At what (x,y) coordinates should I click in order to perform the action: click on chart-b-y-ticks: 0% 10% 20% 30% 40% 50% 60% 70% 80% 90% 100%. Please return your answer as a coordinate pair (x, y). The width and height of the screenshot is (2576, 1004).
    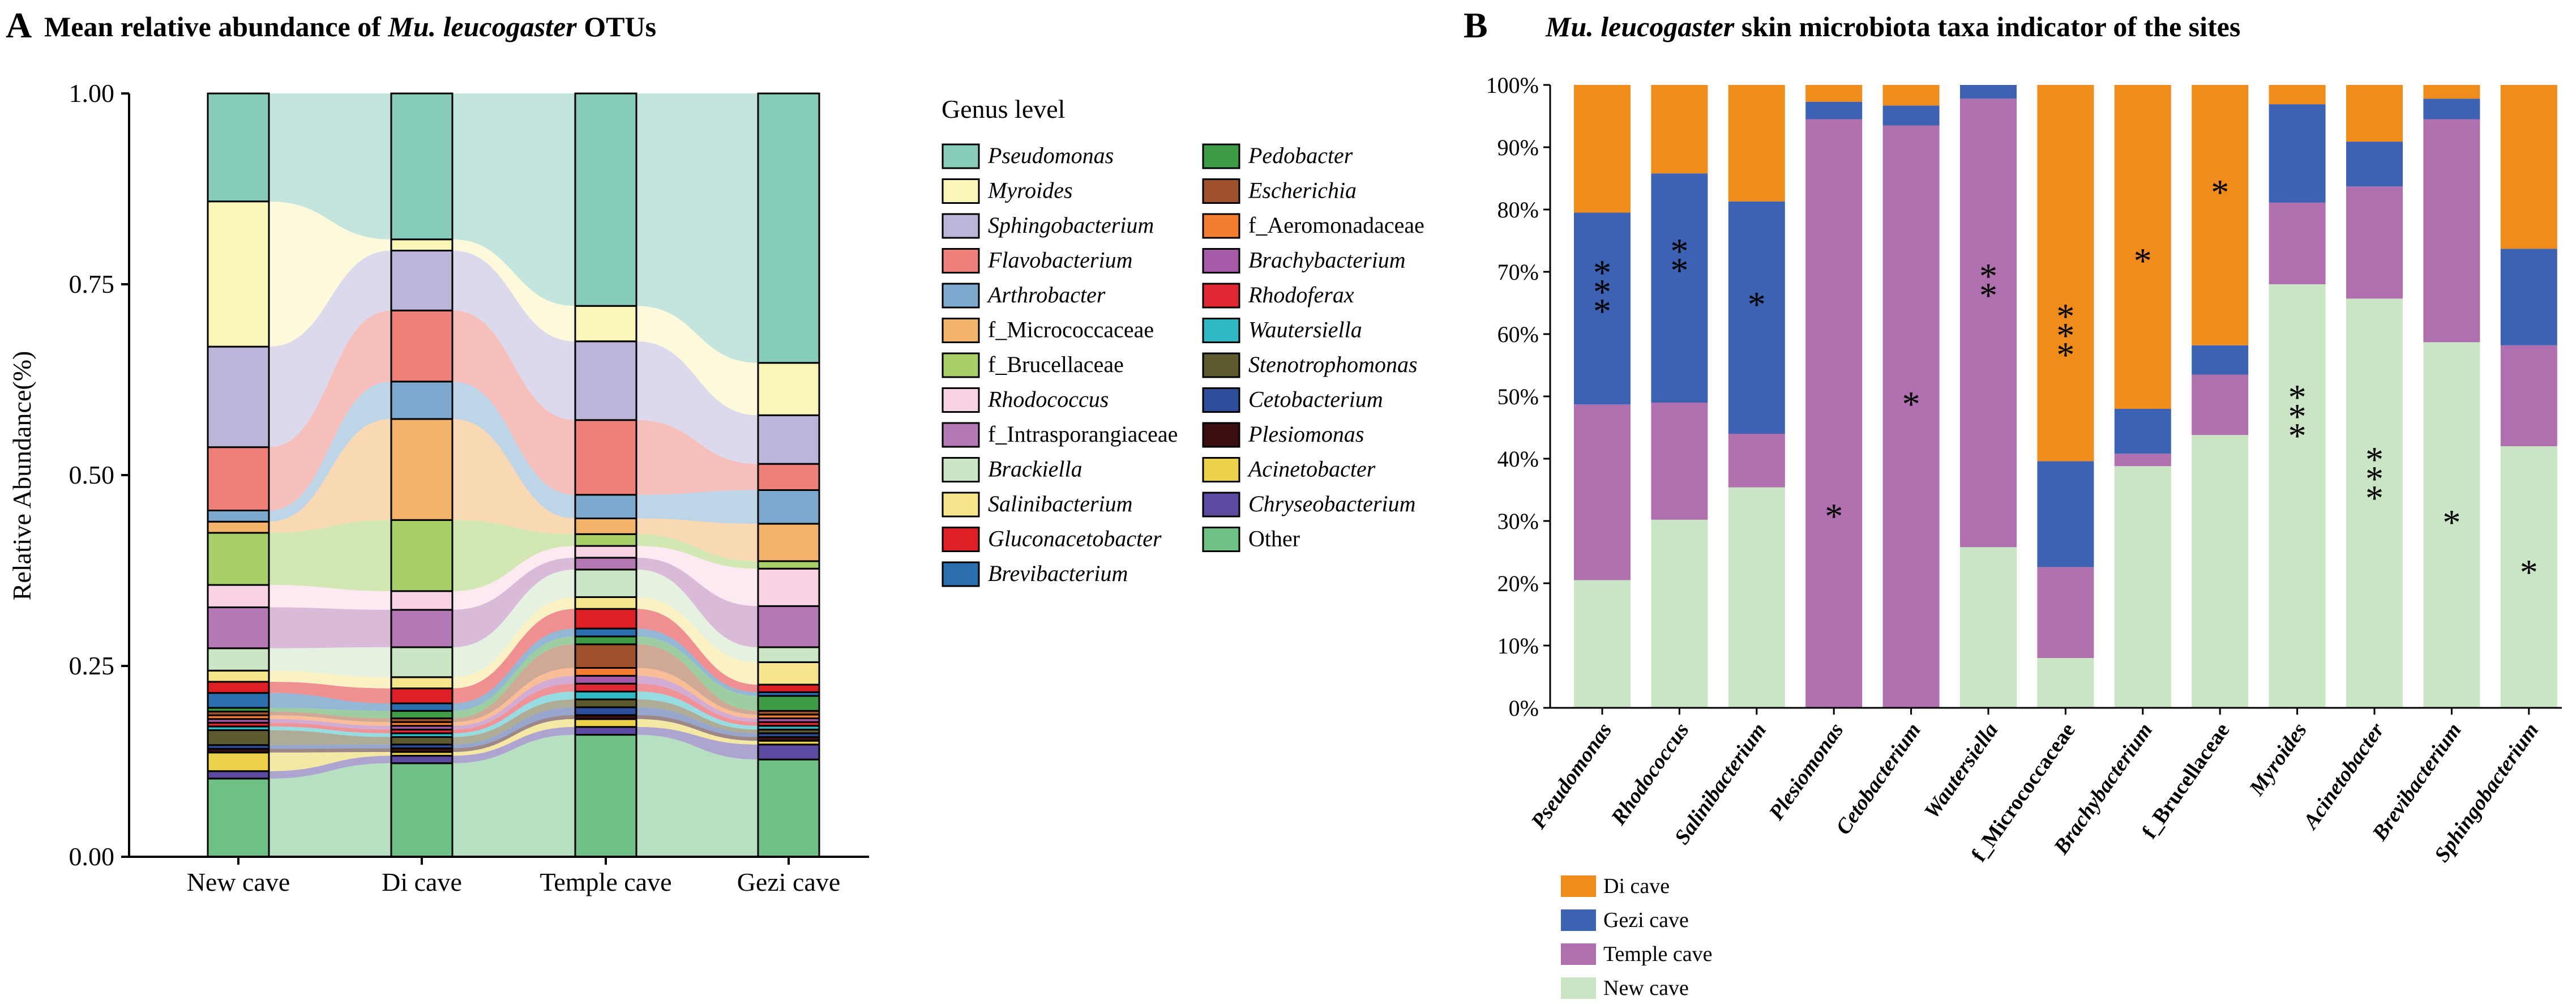
    Looking at the image, I should click on (1518, 396).